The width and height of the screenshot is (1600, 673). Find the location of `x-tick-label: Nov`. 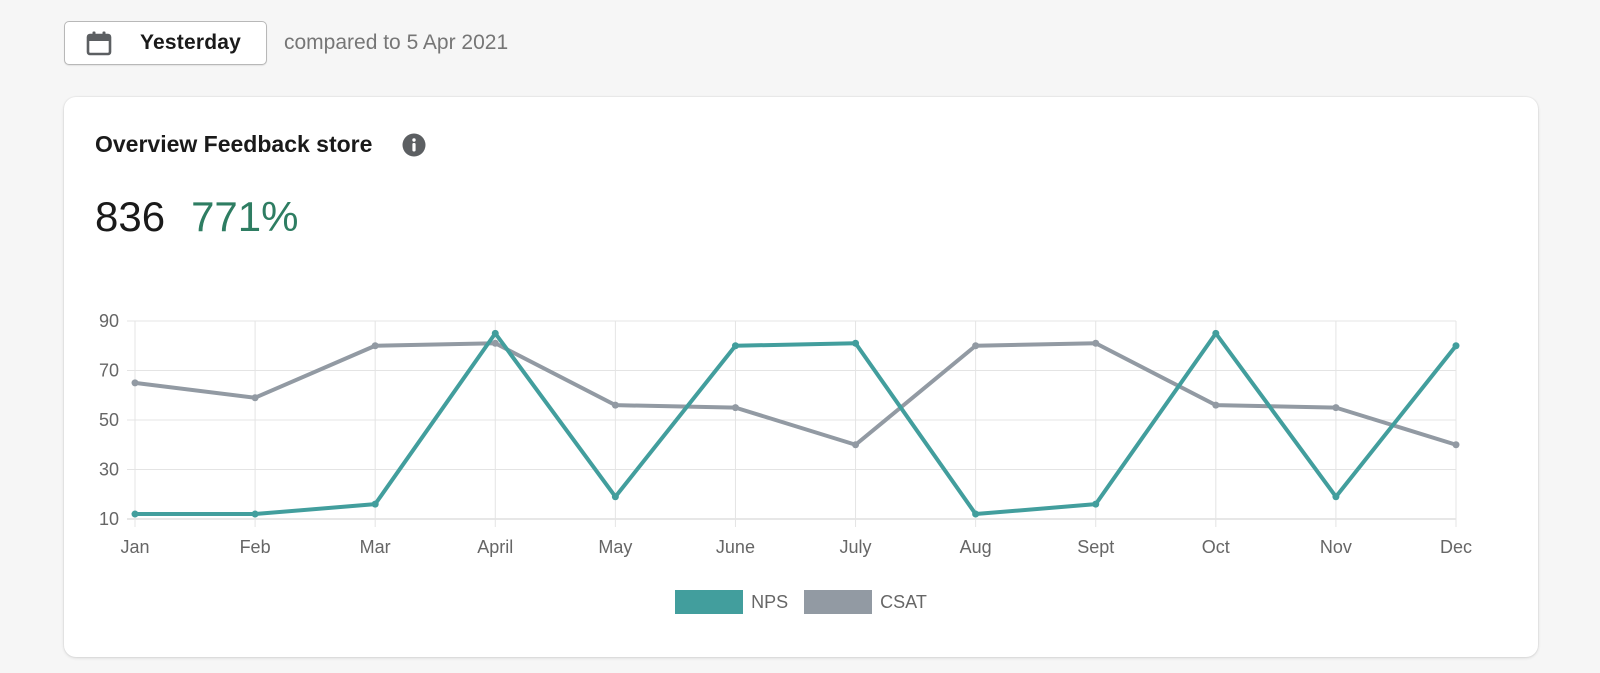

x-tick-label: Nov is located at coordinates (1336, 547).